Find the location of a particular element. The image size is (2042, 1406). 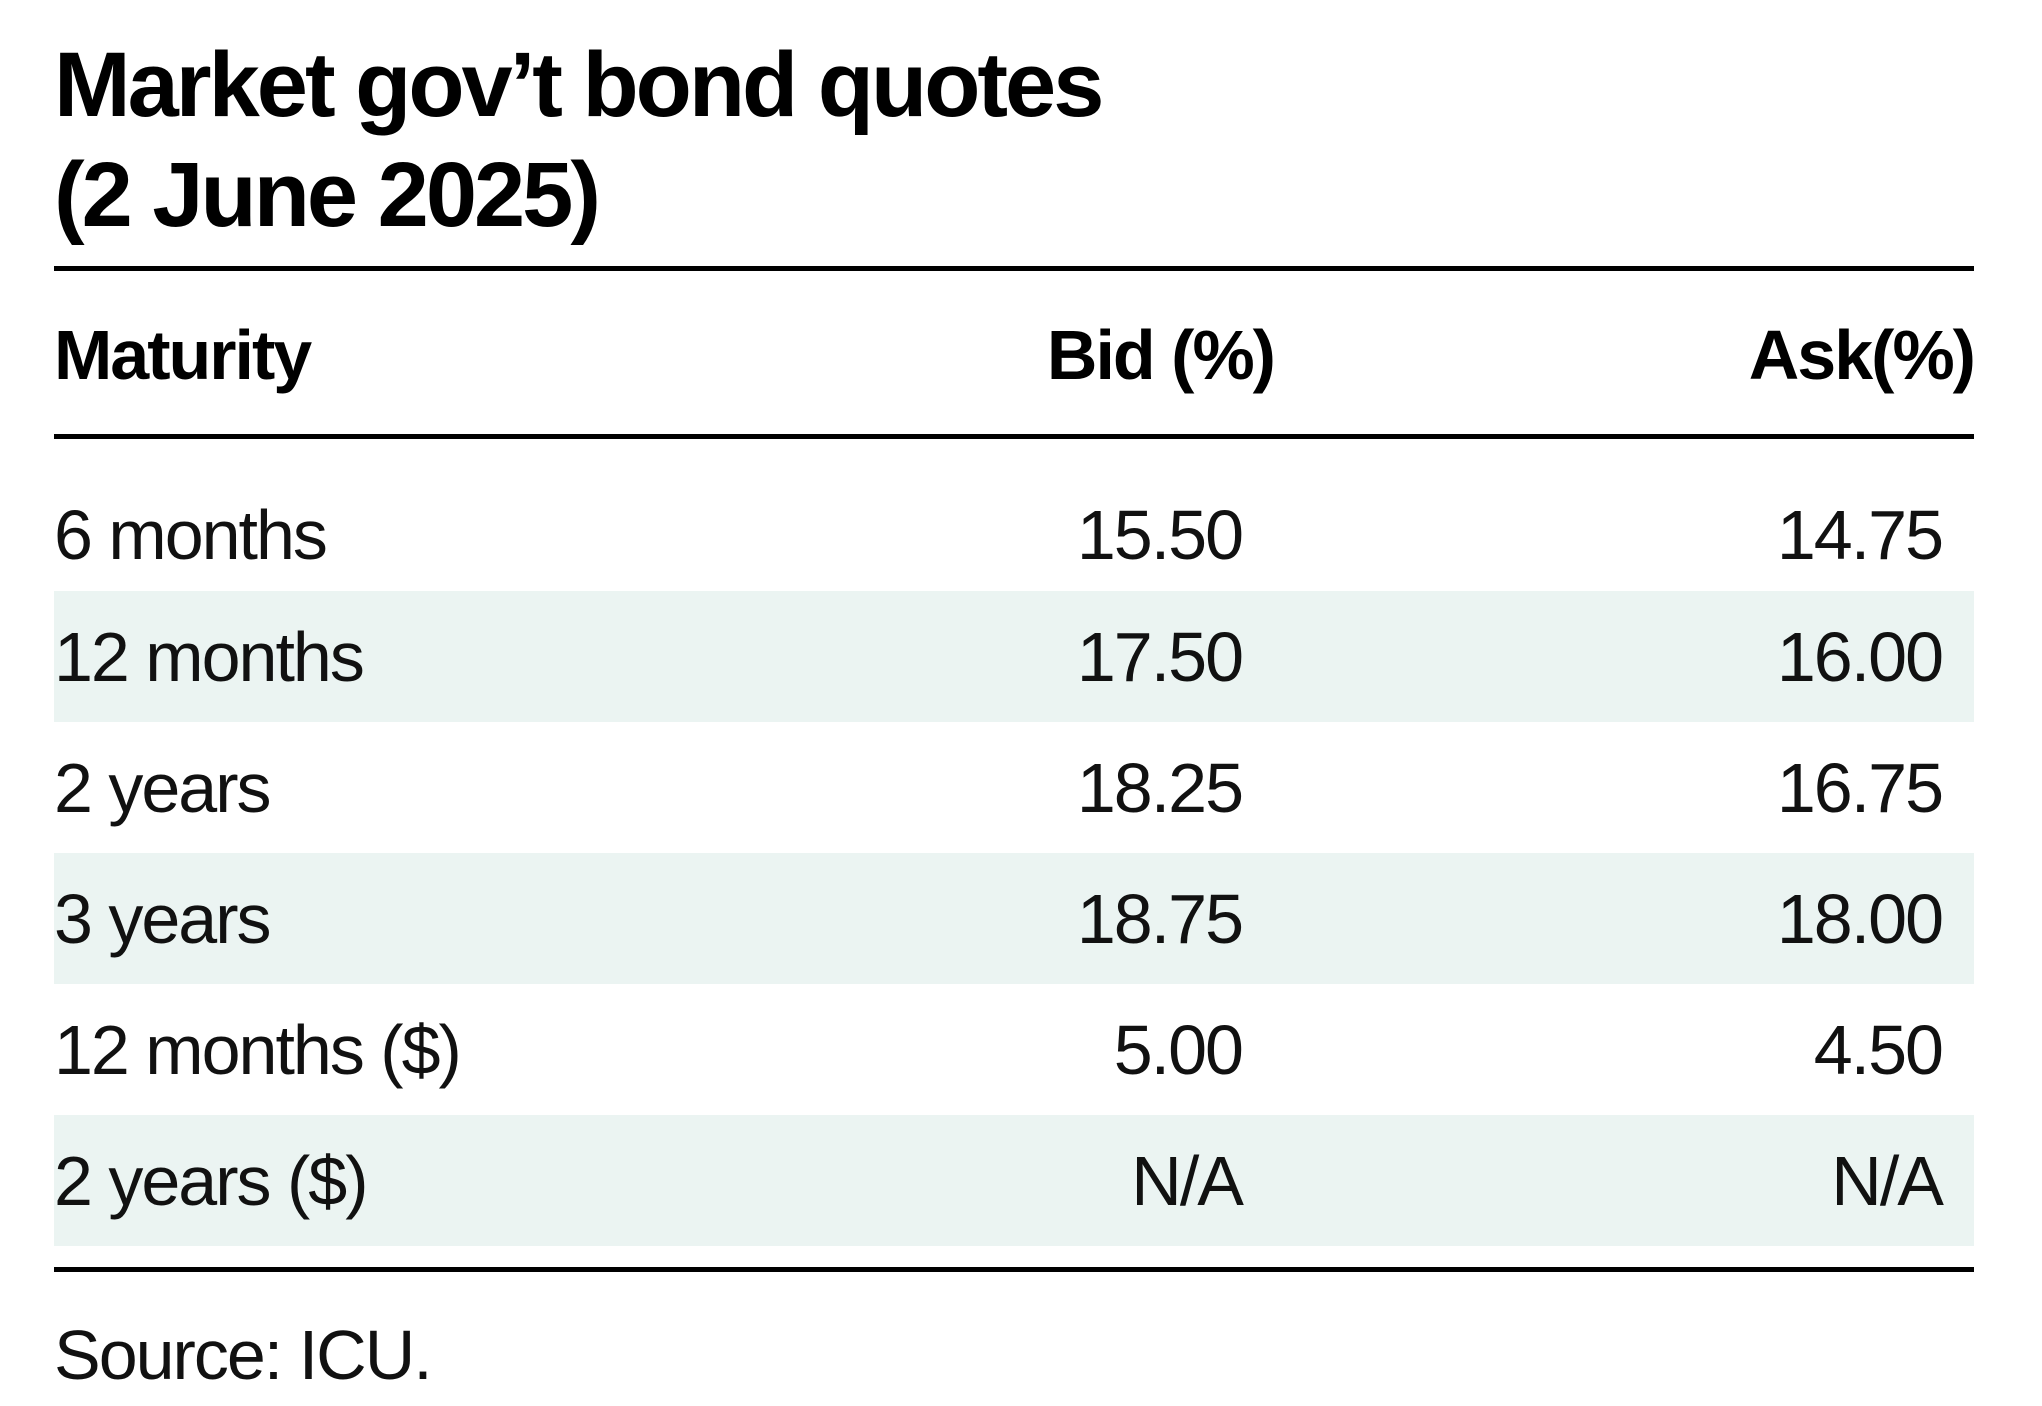

table-title: Market gov’t bond quotes (2 June 2025) is located at coordinates (579, 140).